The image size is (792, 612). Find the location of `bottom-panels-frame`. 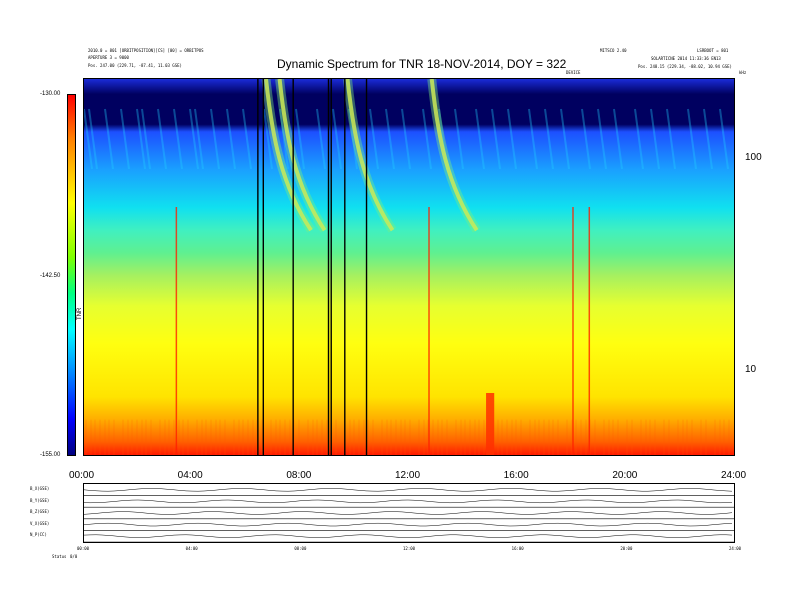

bottom-panels-frame is located at coordinates (409, 513).